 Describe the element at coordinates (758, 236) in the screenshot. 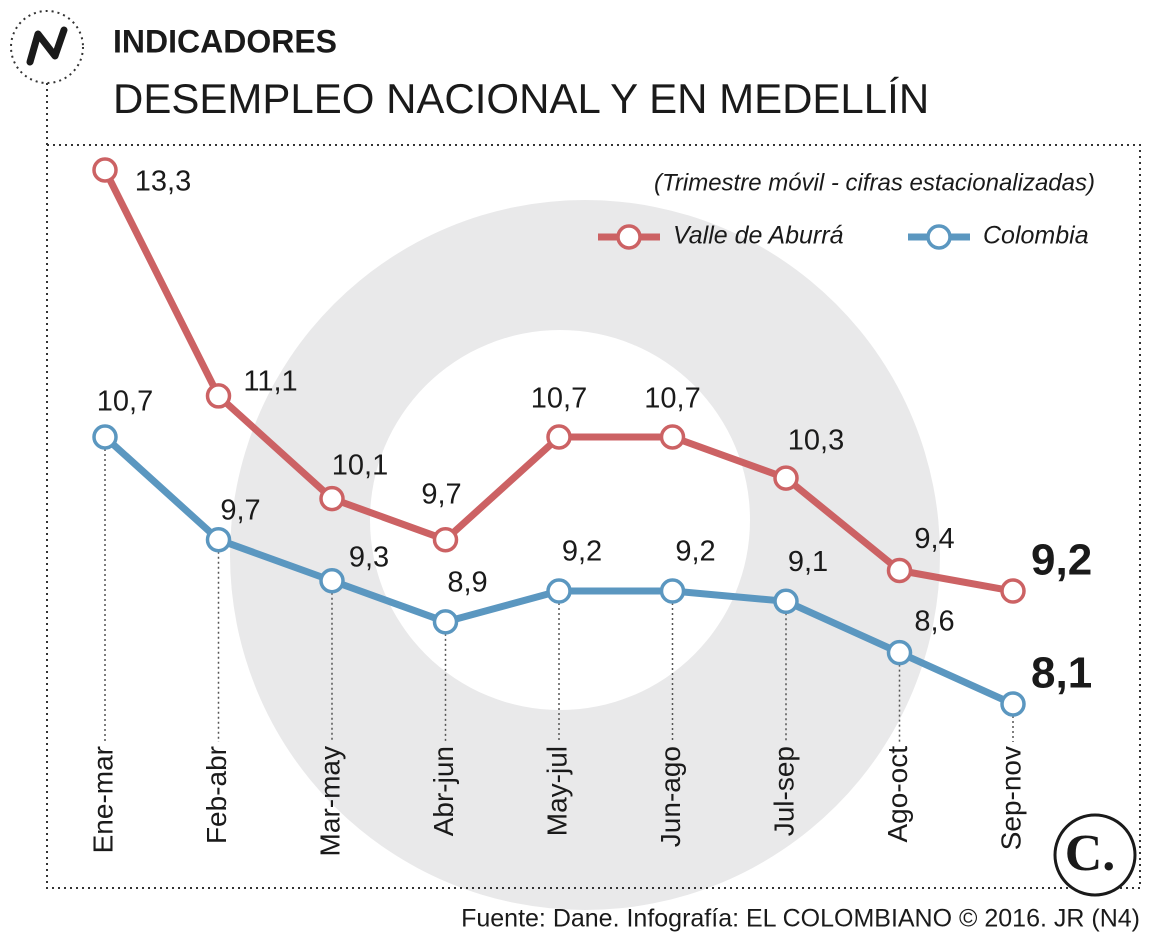

I see `legend-label: Valle de Aburrá` at that location.